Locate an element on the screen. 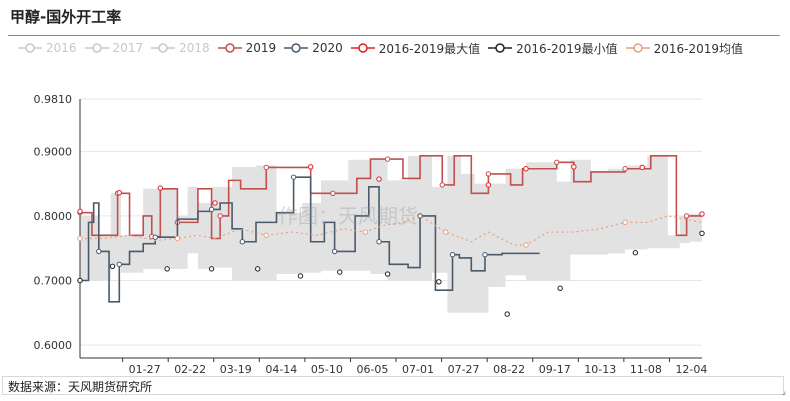  chart-watermark: 作图：天风期货 is located at coordinates (348, 216).